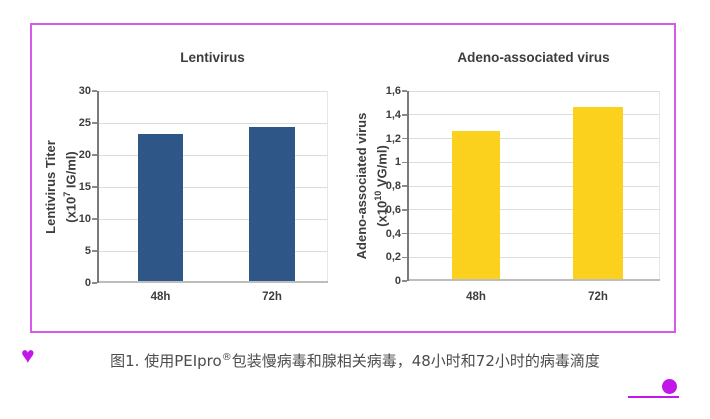  I want to click on y-tick-label: 1,6, so click(393, 91).